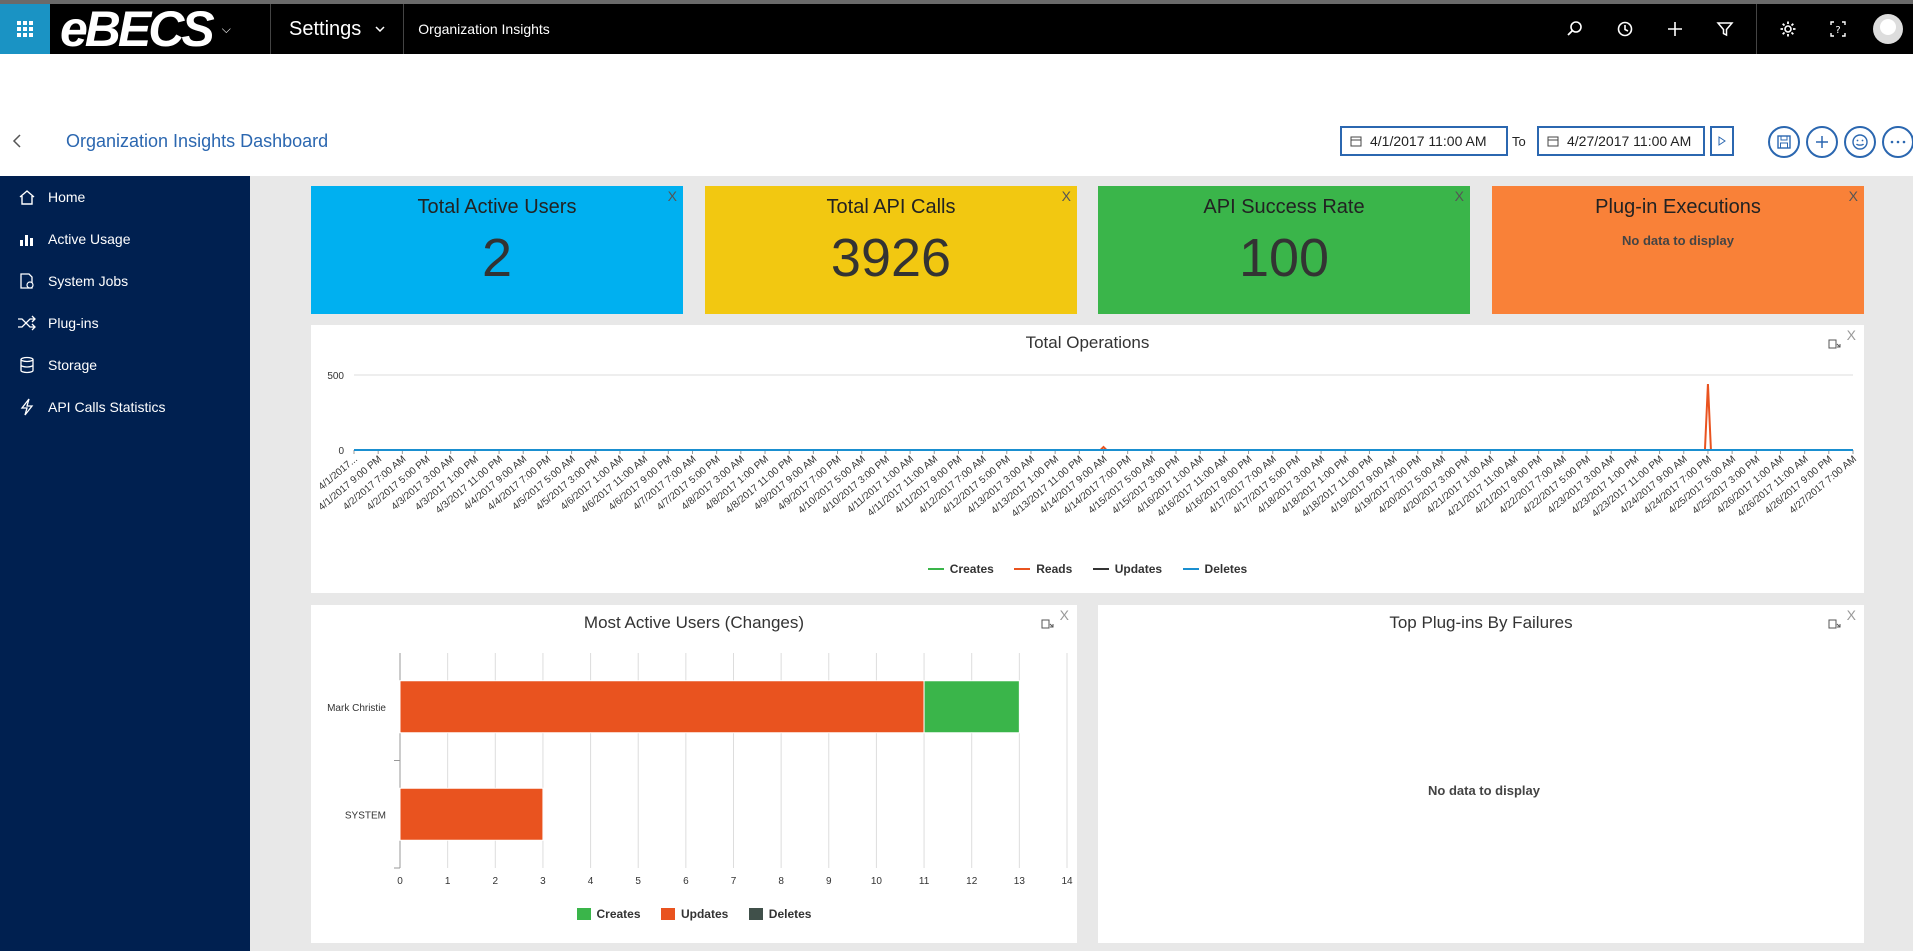 This screenshot has width=1913, height=951. What do you see at coordinates (1888, 29) in the screenshot?
I see `user-profile-button` at bounding box center [1888, 29].